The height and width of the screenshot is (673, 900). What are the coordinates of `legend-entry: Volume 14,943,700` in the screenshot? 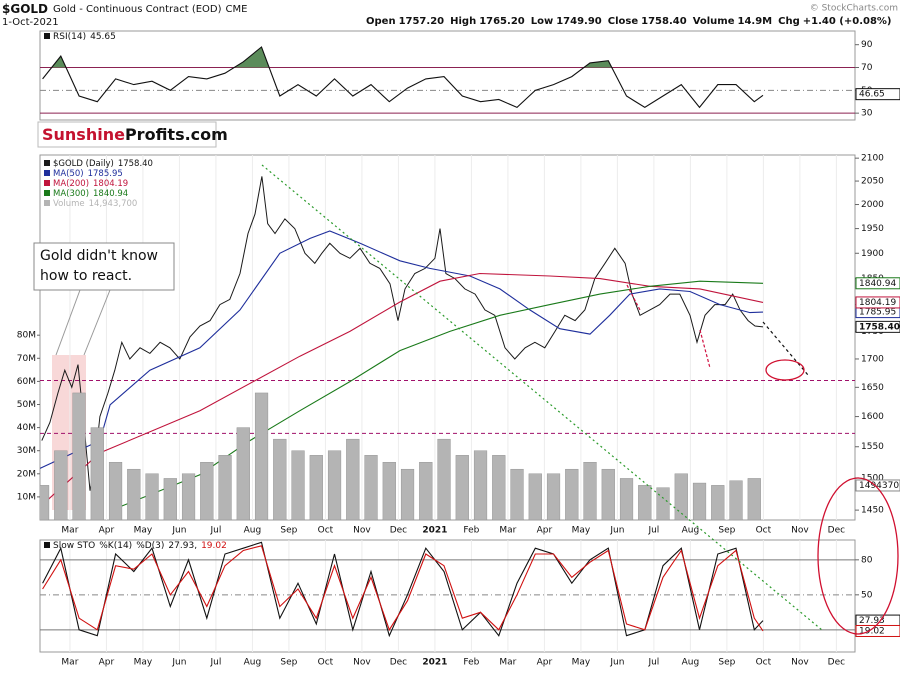 It's located at (95, 204).